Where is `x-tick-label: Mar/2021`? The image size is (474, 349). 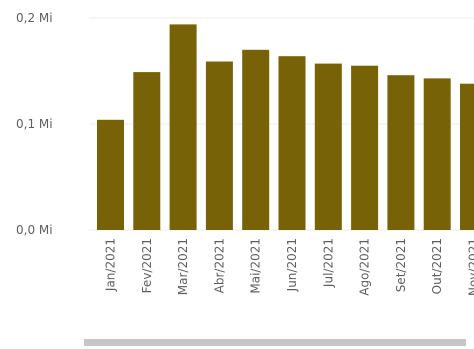
x-tick-label: Mar/2021 is located at coordinates (183, 266).